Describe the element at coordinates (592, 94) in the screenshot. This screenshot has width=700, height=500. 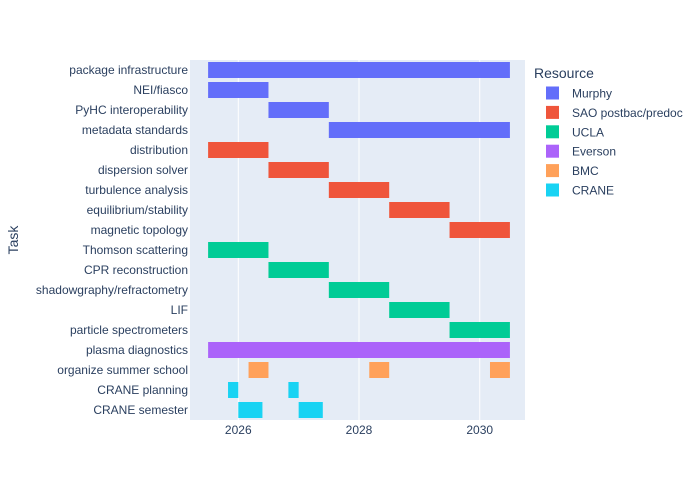
I see `legend-label-murphy: Murphy` at that location.